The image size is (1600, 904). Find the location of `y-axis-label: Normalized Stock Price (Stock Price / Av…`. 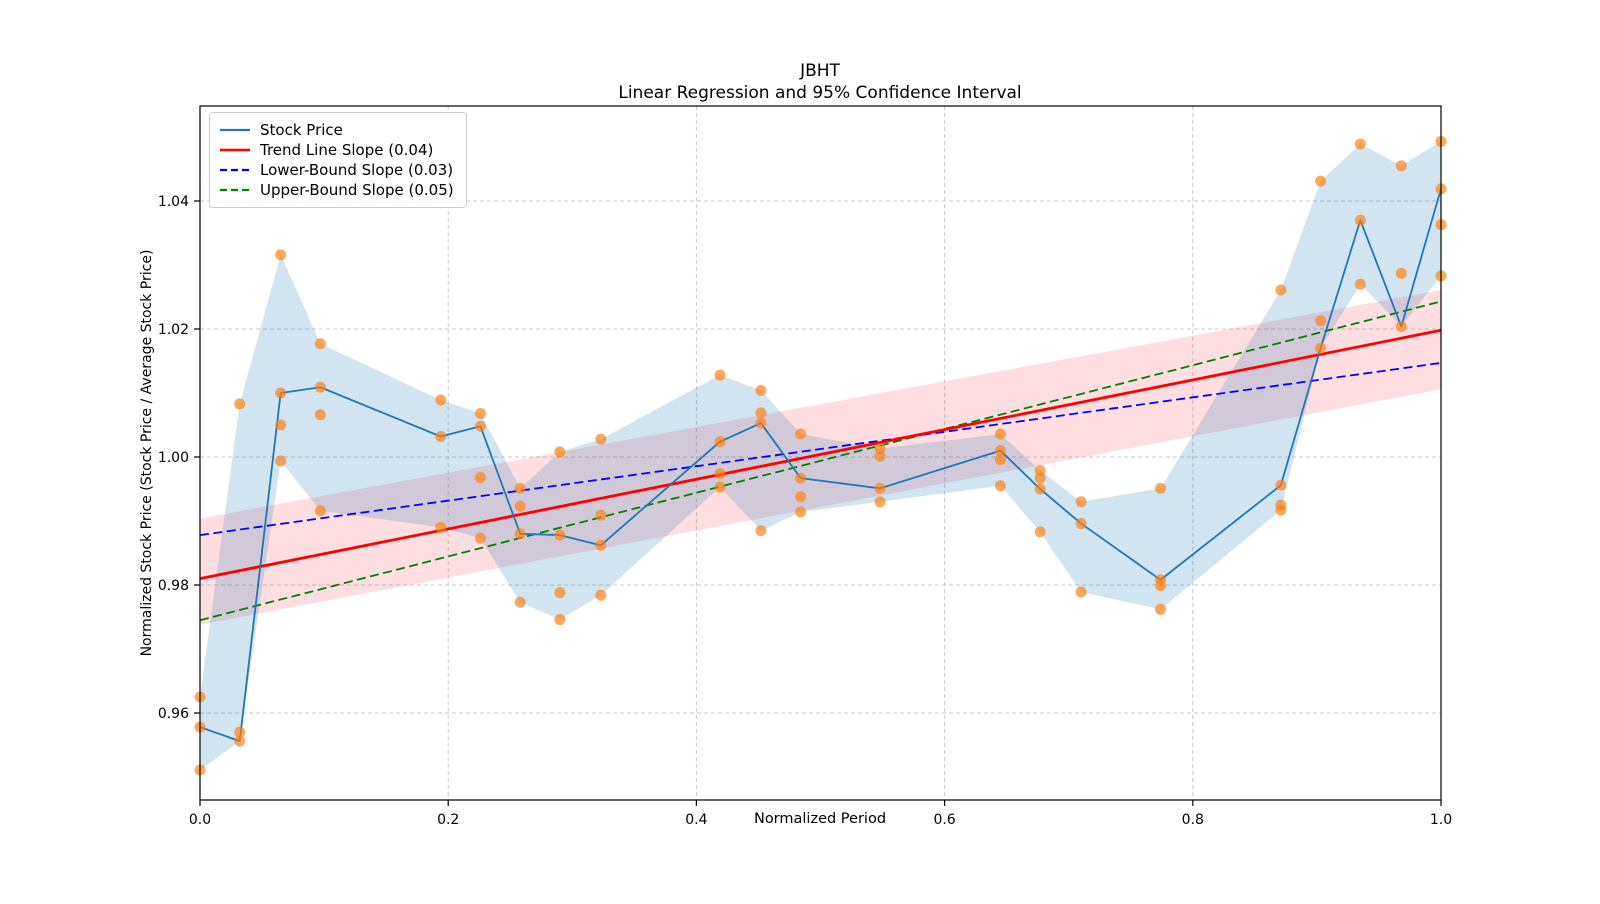

y-axis-label: Normalized Stock Price (Stock Price / Av… is located at coordinates (147, 453).